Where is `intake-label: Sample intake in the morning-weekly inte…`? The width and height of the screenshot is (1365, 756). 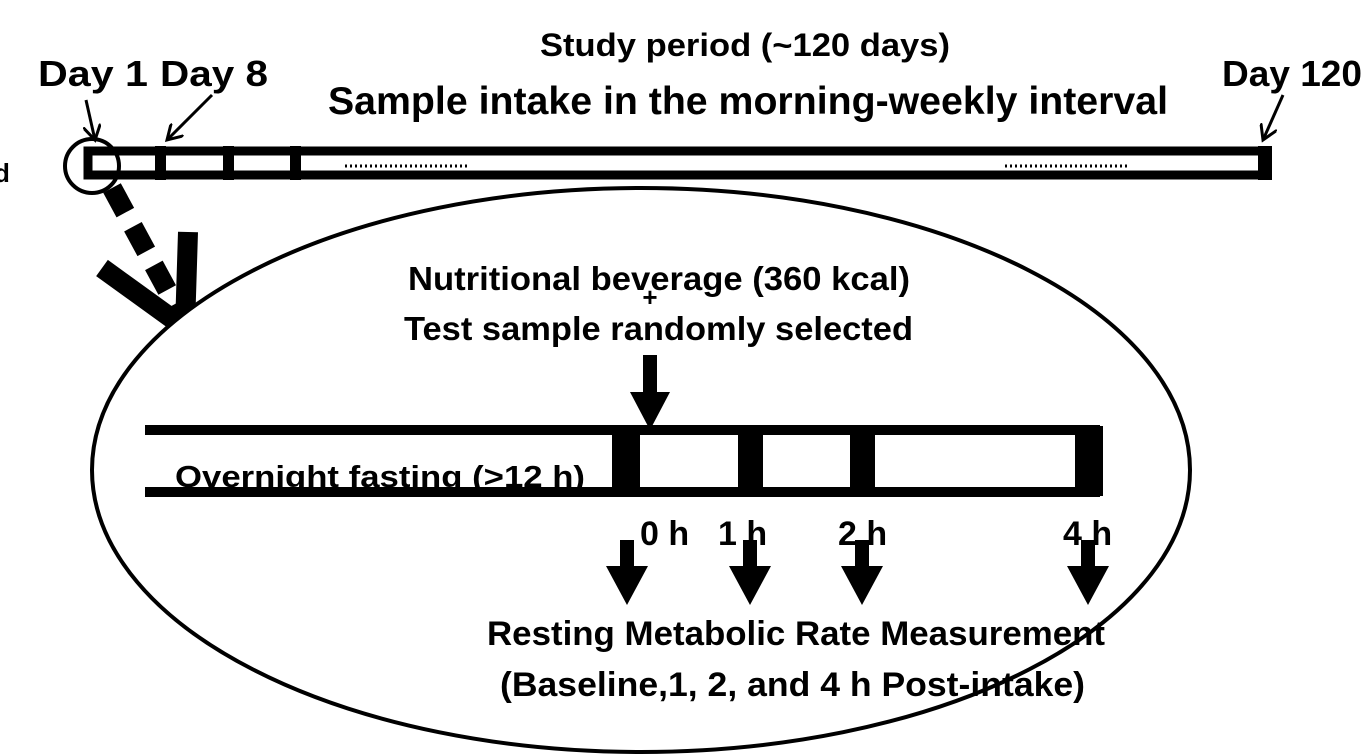 intake-label: Sample intake in the morning-weekly inte… is located at coordinates (748, 101).